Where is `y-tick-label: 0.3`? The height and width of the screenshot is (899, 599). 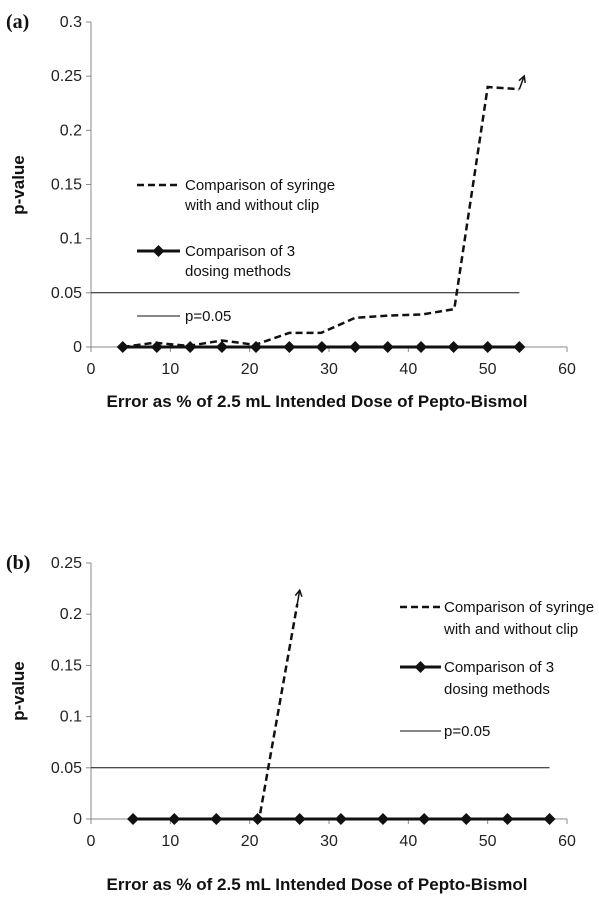
y-tick-label: 0.3 is located at coordinates (71, 22).